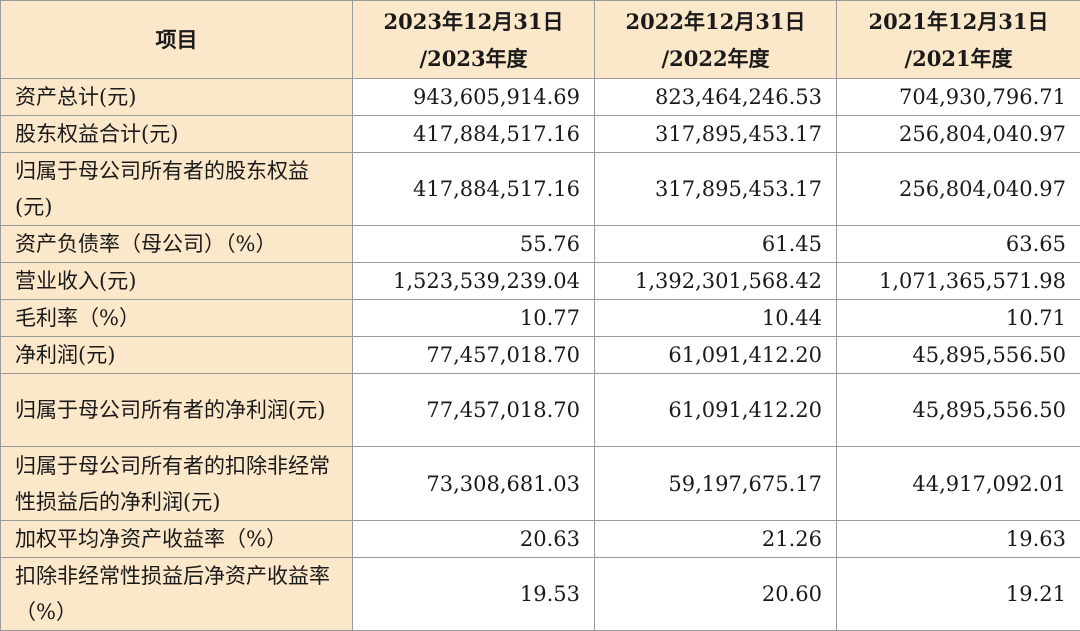 The height and width of the screenshot is (631, 1080). Describe the element at coordinates (715, 244) in the screenshot. I see `value-2022: 61.45` at that location.